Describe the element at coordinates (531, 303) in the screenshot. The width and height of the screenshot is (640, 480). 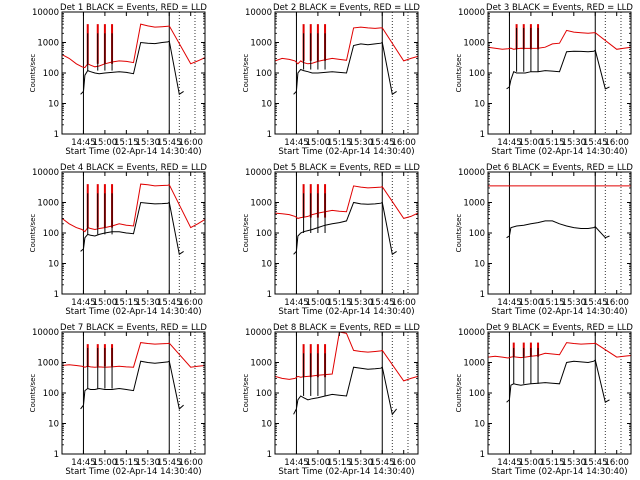
I see `det6-xtick-label-2: 15:00` at that location.